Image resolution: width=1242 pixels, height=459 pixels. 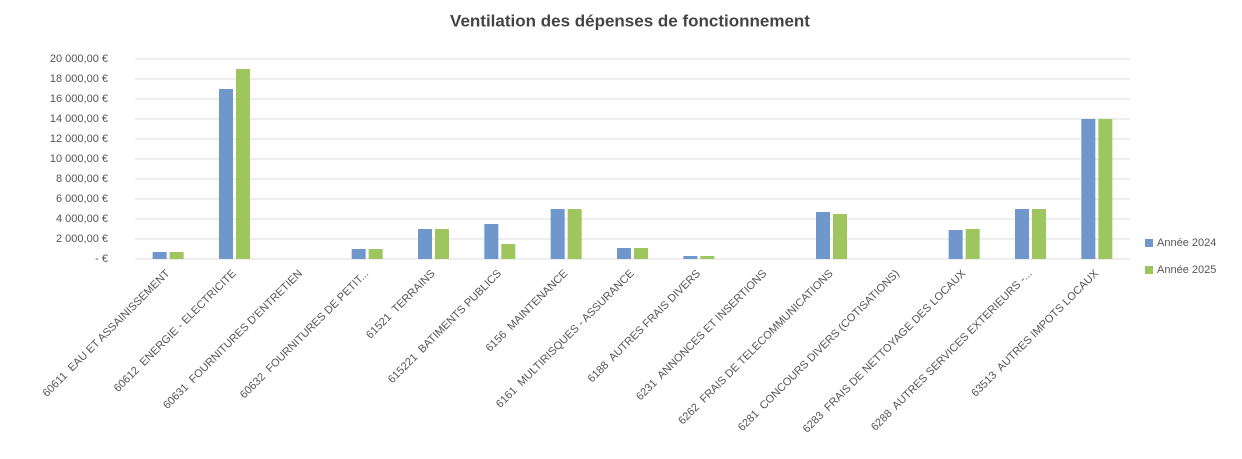 What do you see at coordinates (565, 339) in the screenshot?
I see `x-tick-label: 6161 MULTIRISQUES - ASSURANCE` at bounding box center [565, 339].